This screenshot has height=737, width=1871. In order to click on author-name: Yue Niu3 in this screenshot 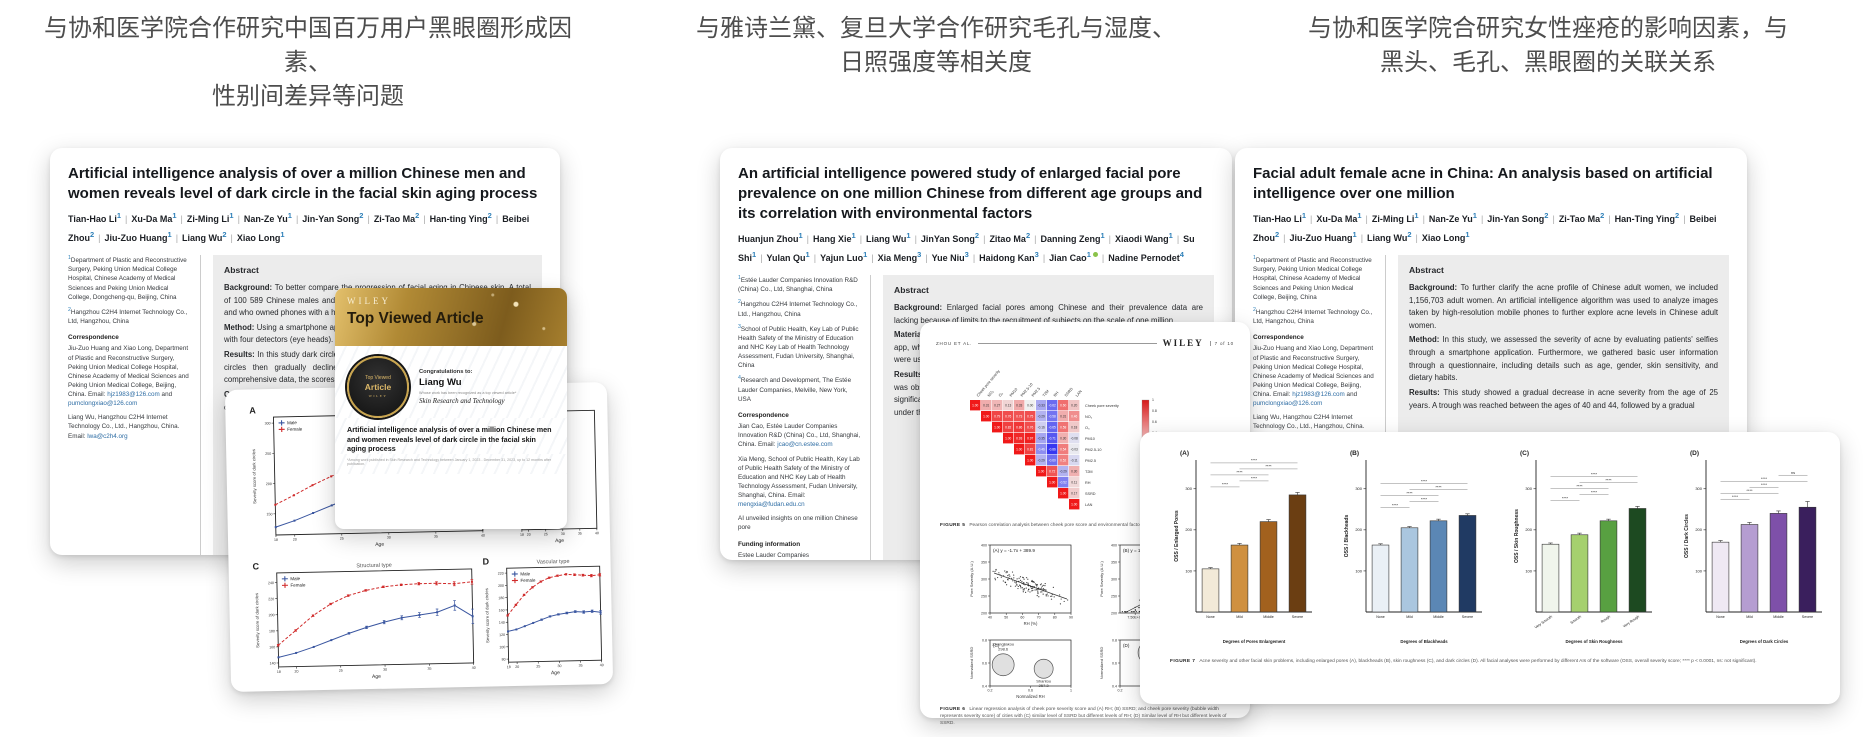, I will do `click(950, 256)`.